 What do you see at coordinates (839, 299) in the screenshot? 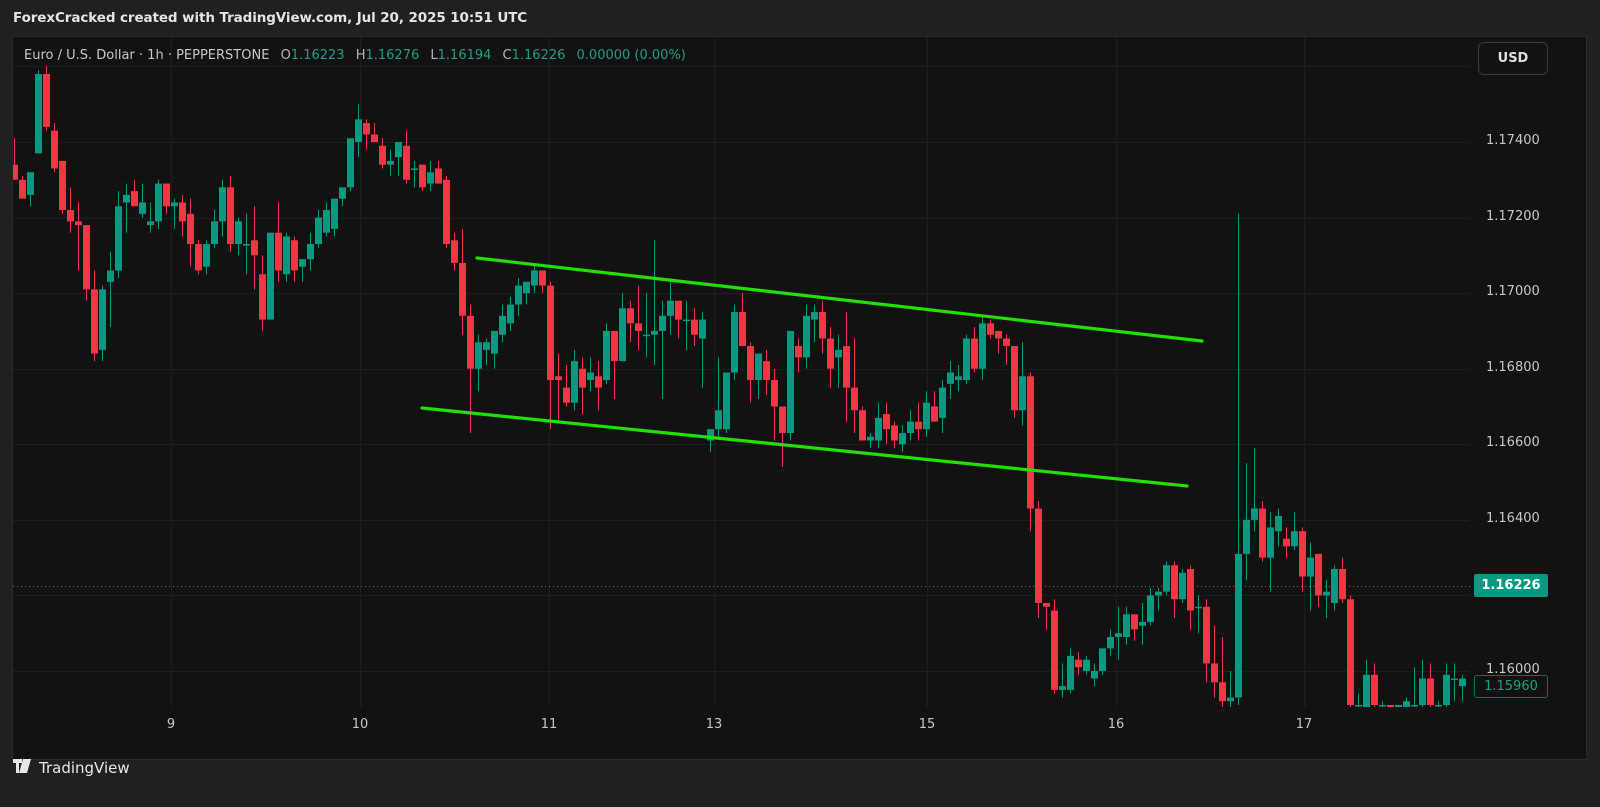
I see `channel-upper-trendline` at bounding box center [839, 299].